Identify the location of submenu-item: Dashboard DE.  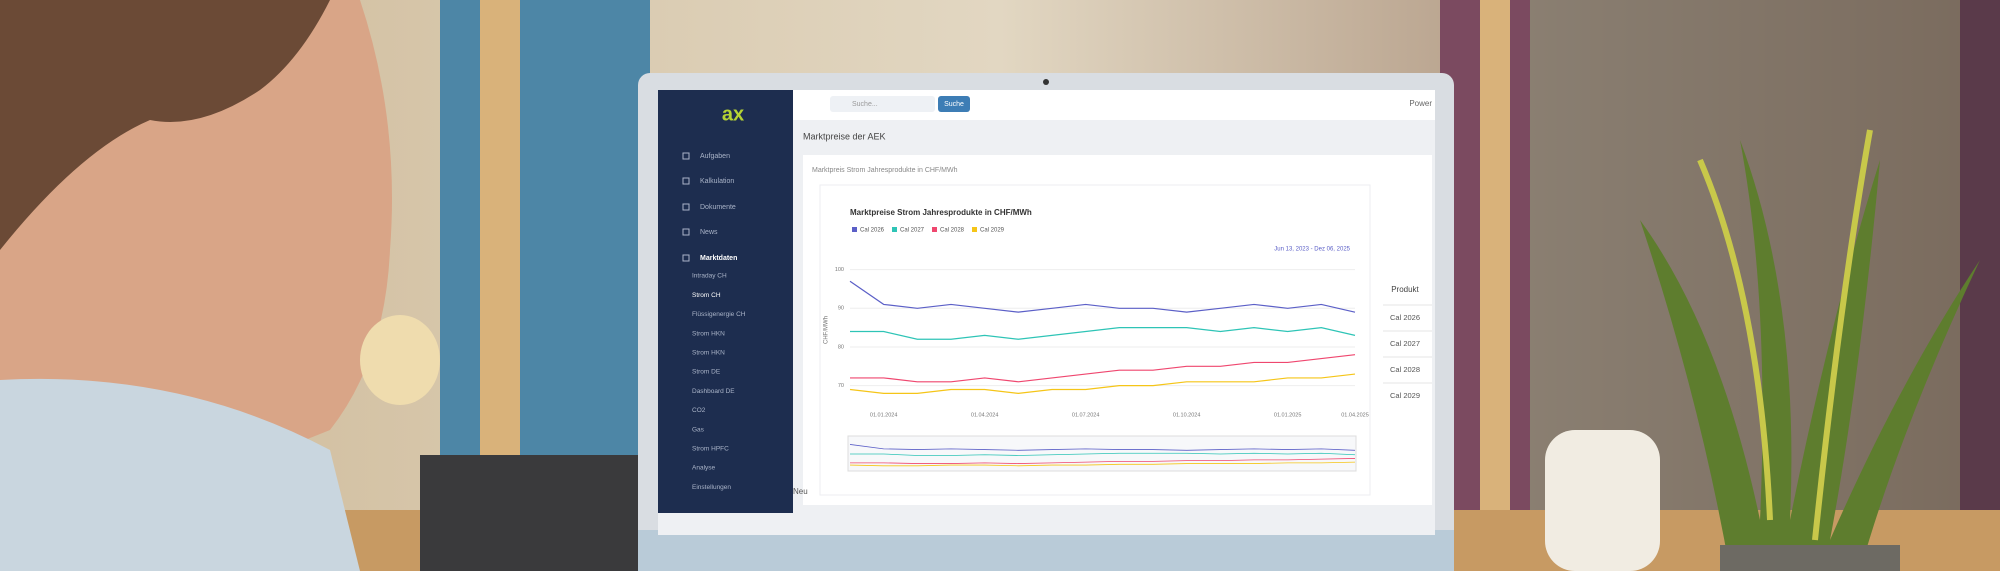
(713, 391).